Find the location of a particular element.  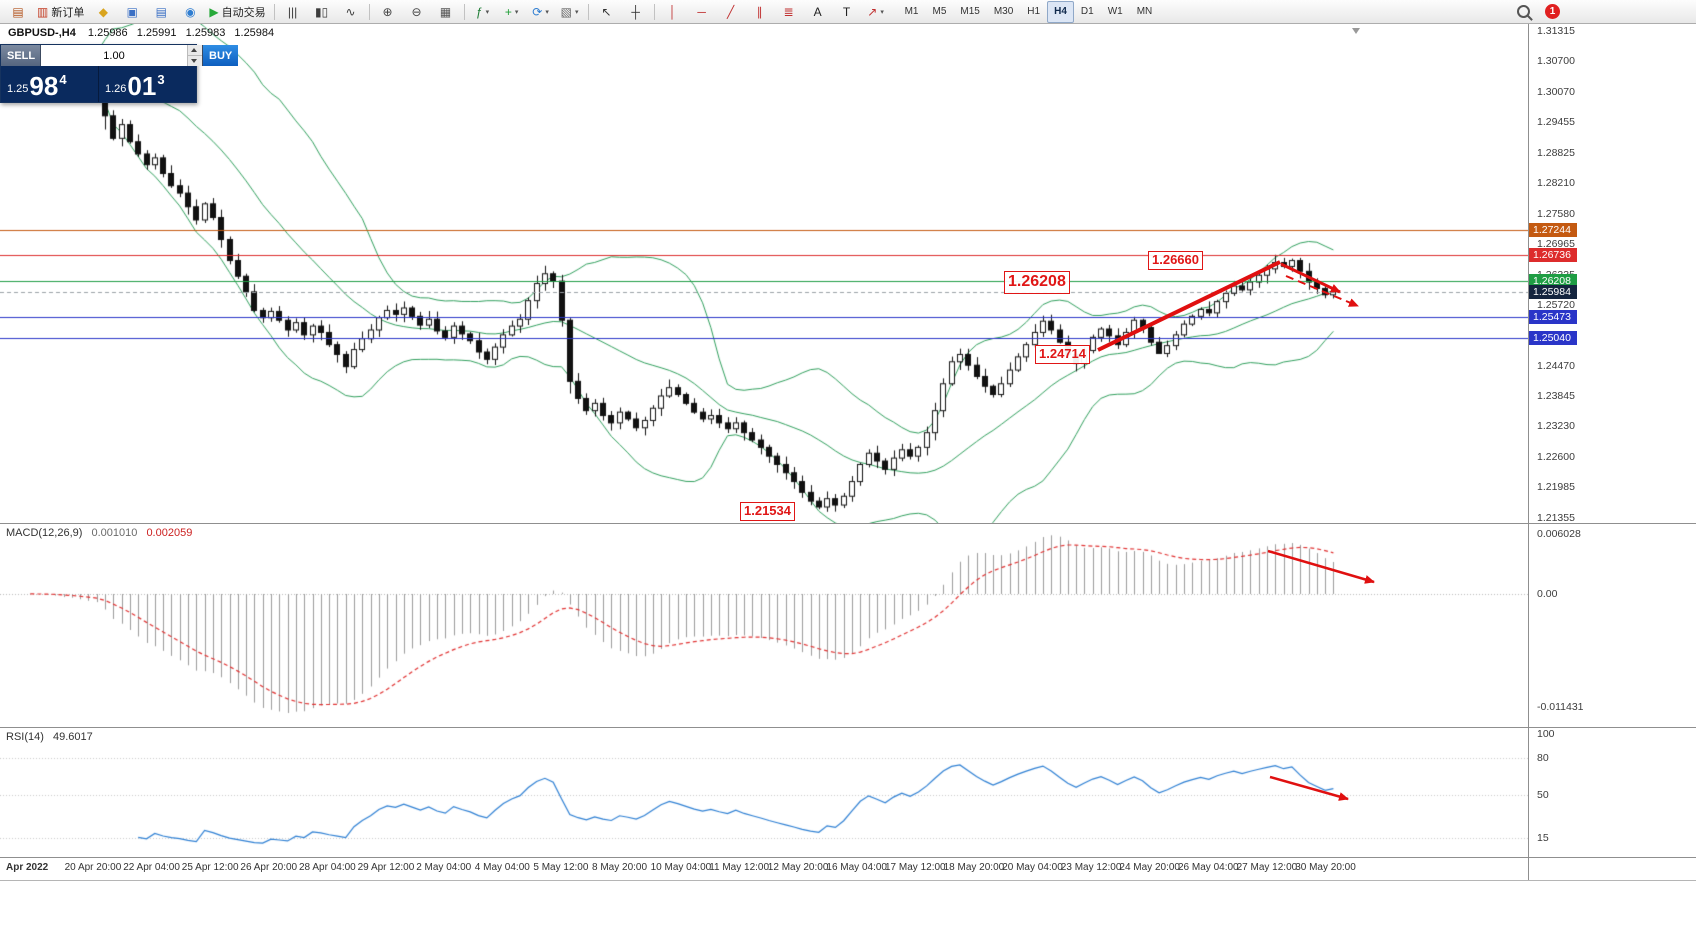

new-chart-button: ▤ is located at coordinates (18, 12).